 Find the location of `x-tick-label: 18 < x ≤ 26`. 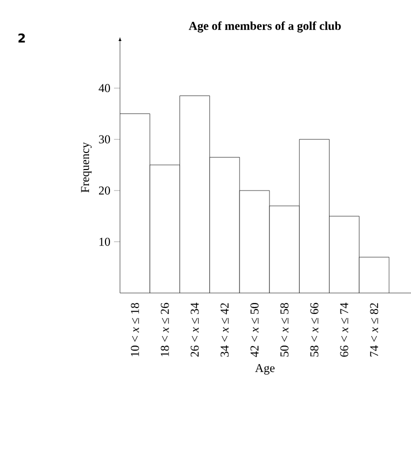

x-tick-label: 18 < x ≤ 26 is located at coordinates (164, 329).